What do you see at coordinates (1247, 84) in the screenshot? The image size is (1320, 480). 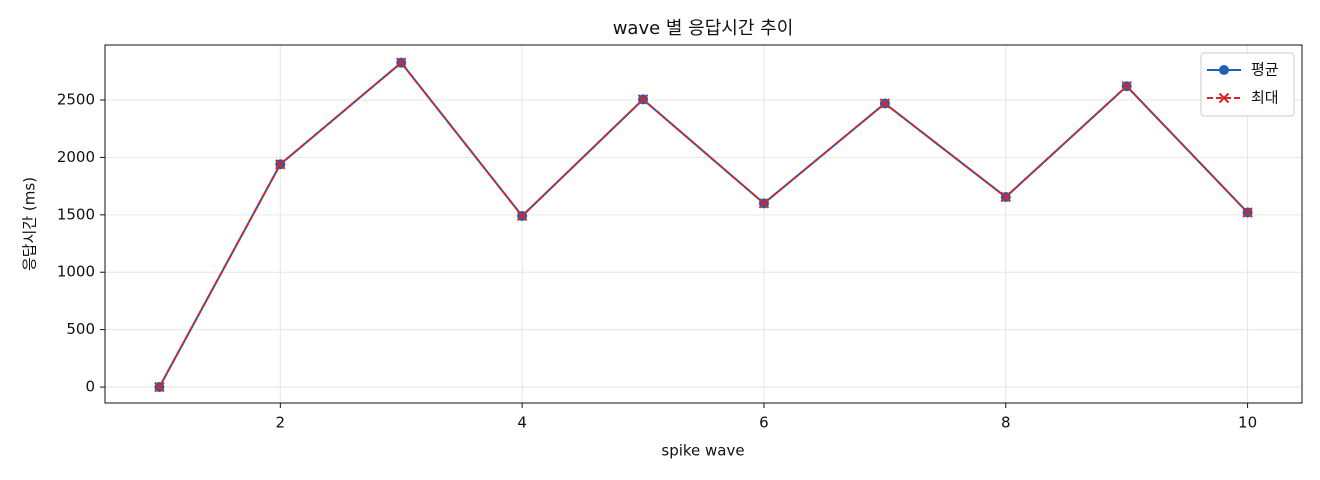 I see `legend-box` at bounding box center [1247, 84].